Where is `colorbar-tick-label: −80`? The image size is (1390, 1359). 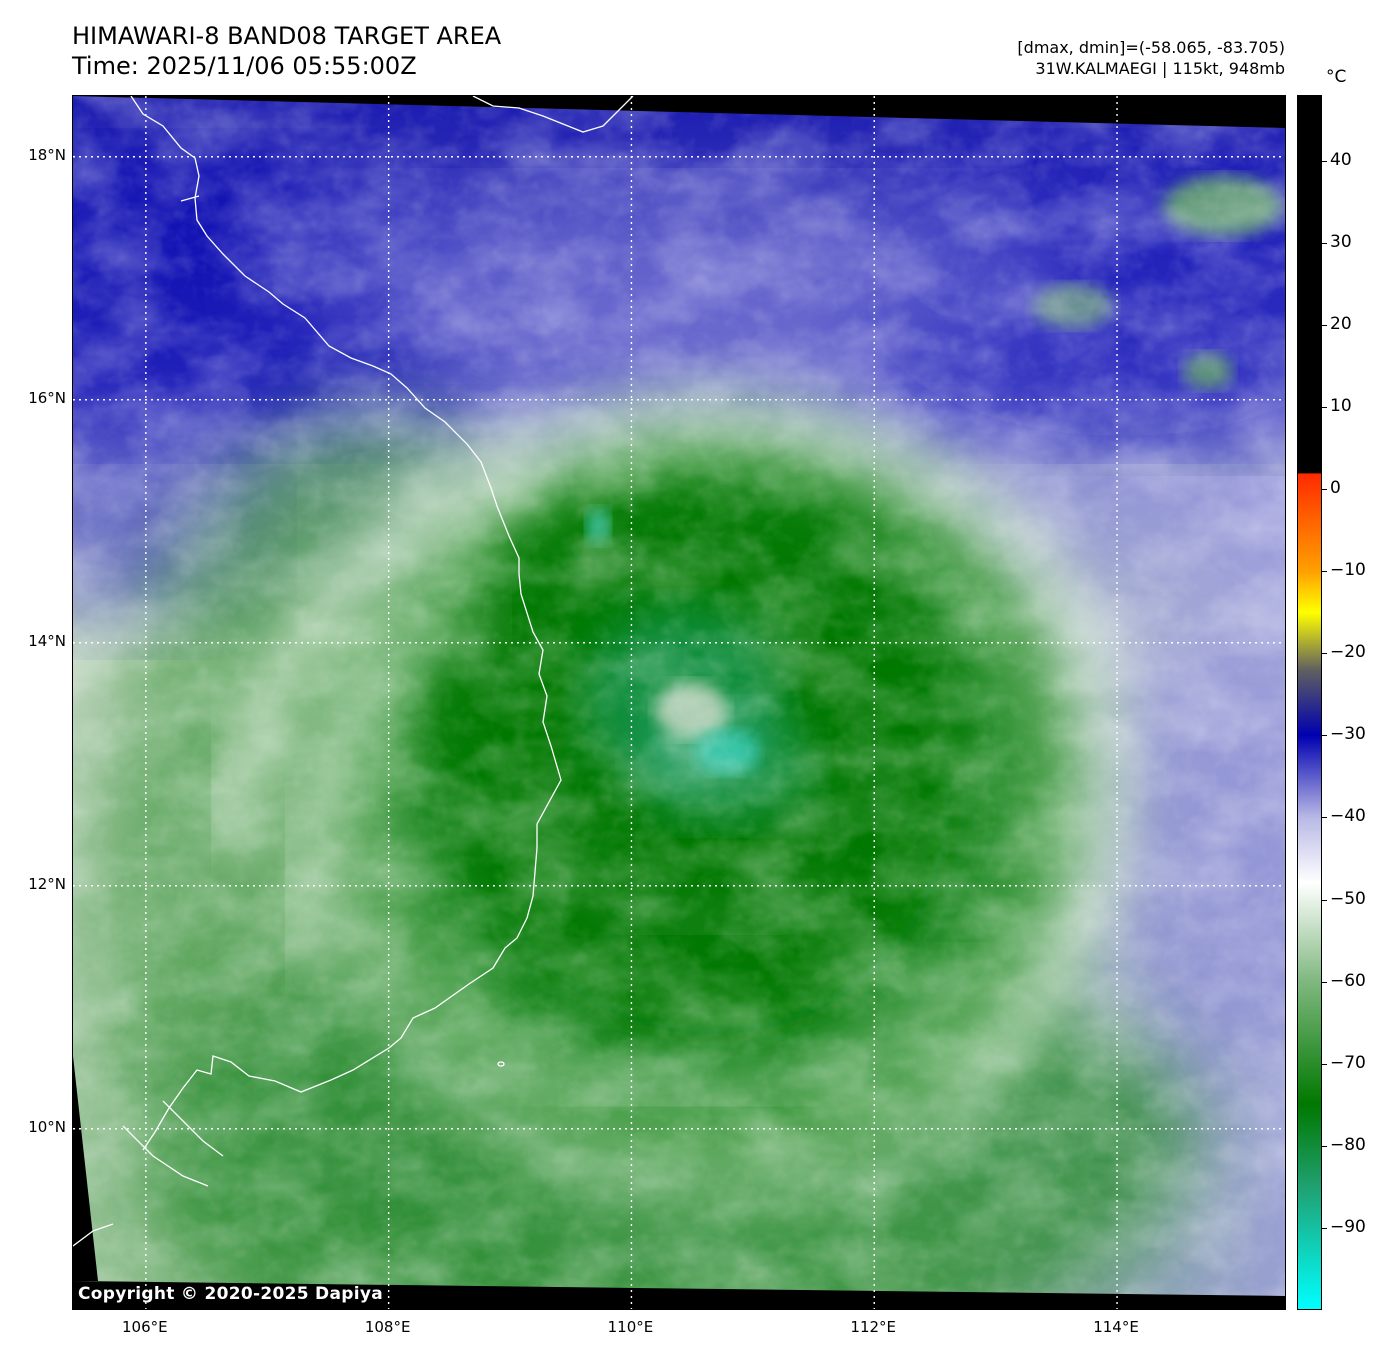 colorbar-tick-label: −80 is located at coordinates (1348, 1144).